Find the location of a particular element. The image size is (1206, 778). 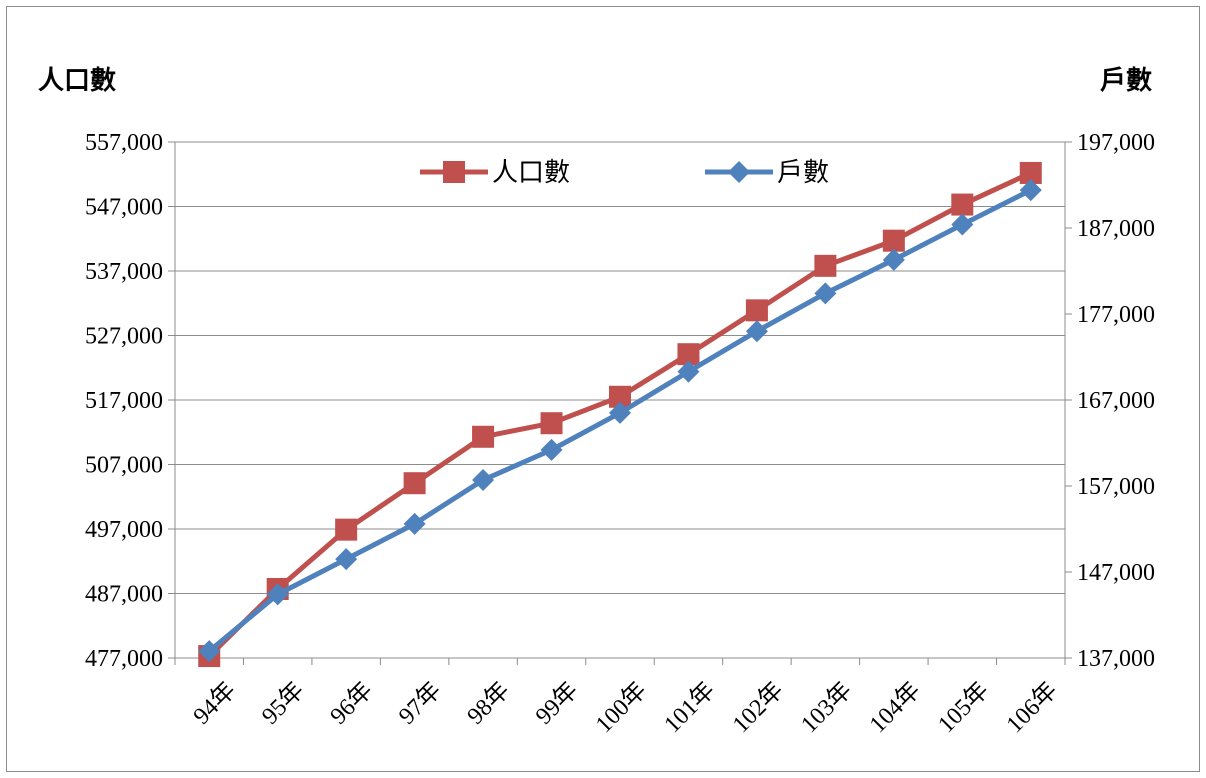

y-left-tick-label: 547,000 is located at coordinates (124, 208).